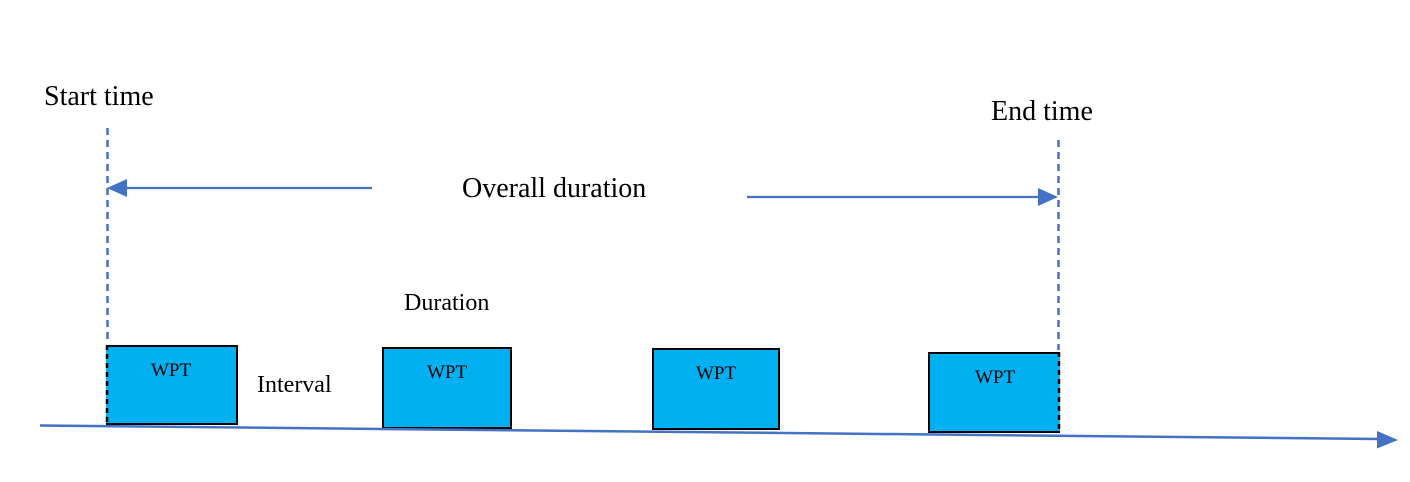 Image resolution: width=1410 pixels, height=482 pixels. Describe the element at coordinates (171, 370) in the screenshot. I see `wpt-box-1-label: WPT` at that location.